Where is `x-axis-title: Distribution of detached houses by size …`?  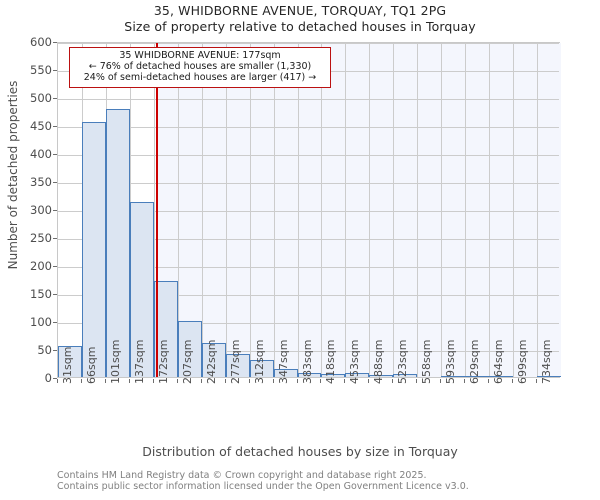 x-axis-title: Distribution of detached houses by size … is located at coordinates (300, 451).